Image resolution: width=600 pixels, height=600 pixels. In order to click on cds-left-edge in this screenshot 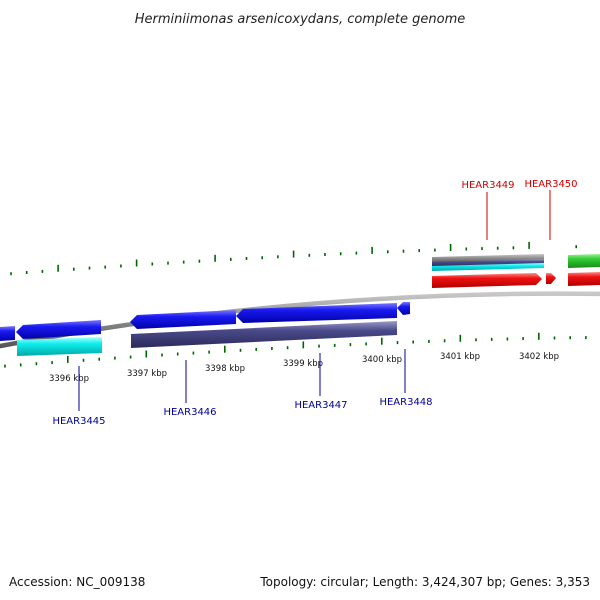, I will do `click(7, 333)`.